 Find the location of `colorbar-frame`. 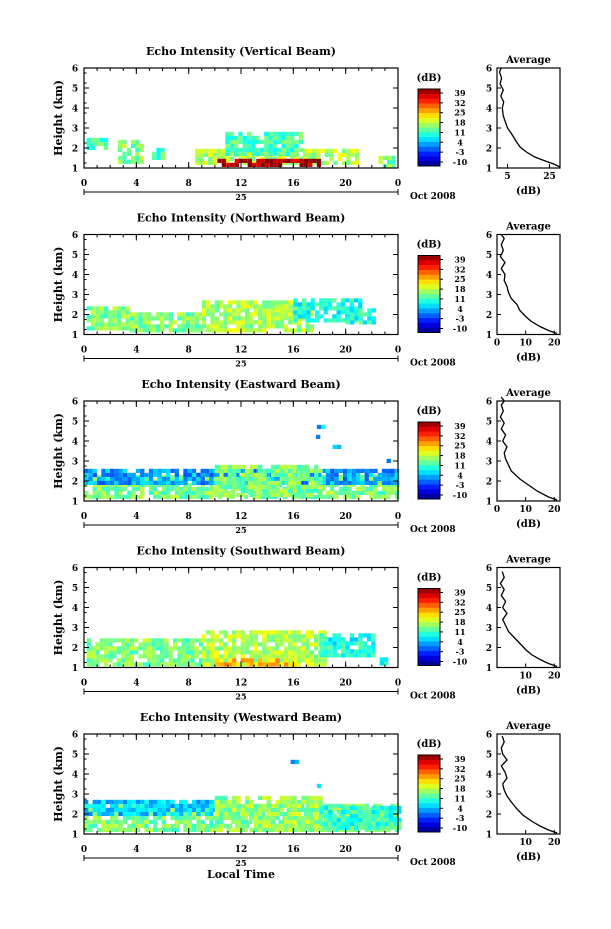

colorbar-frame is located at coordinates (429, 627).